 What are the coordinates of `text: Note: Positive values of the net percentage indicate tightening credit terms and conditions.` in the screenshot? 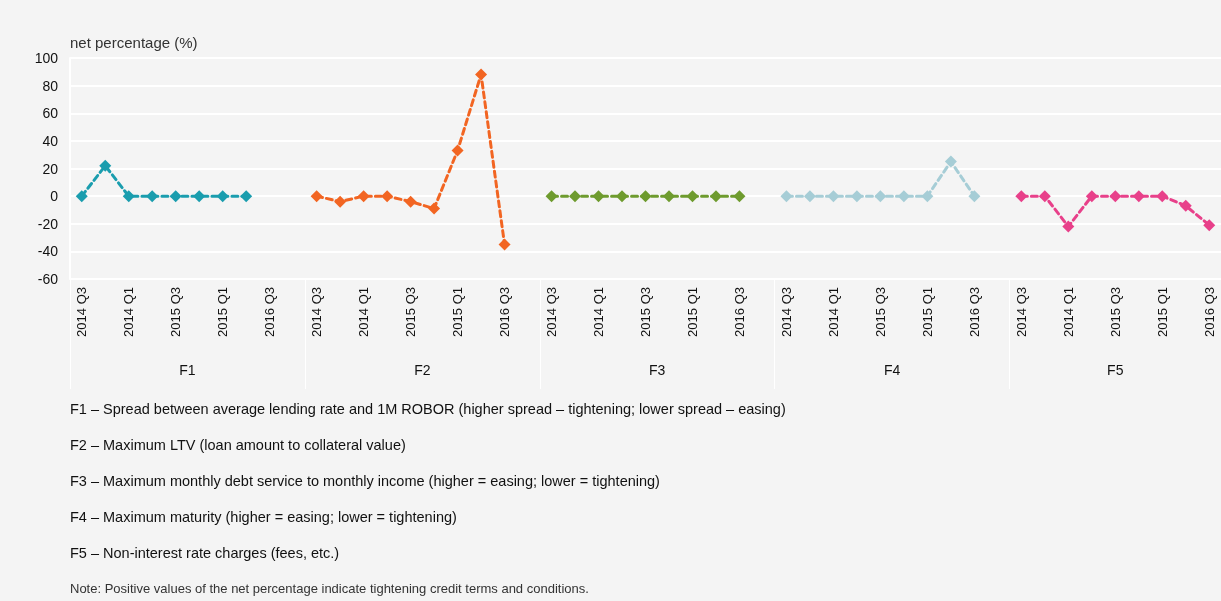 It's located at (330, 588).